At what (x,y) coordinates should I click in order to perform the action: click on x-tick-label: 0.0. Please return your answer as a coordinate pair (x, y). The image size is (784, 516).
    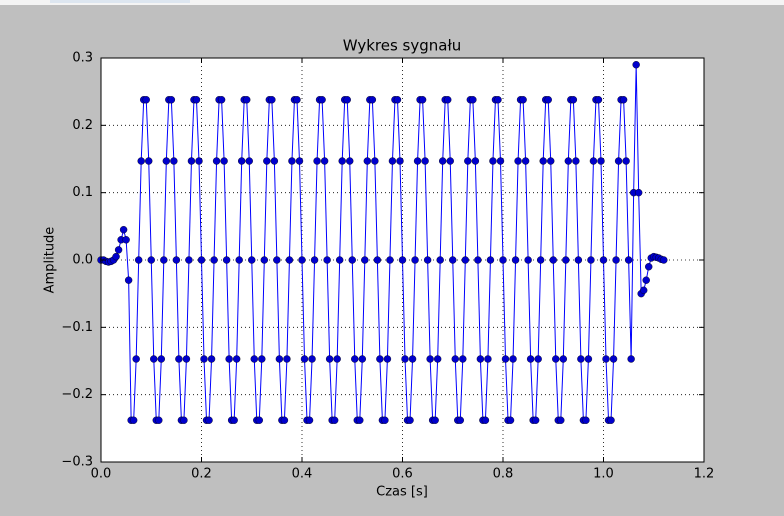
    Looking at the image, I should click on (101, 474).